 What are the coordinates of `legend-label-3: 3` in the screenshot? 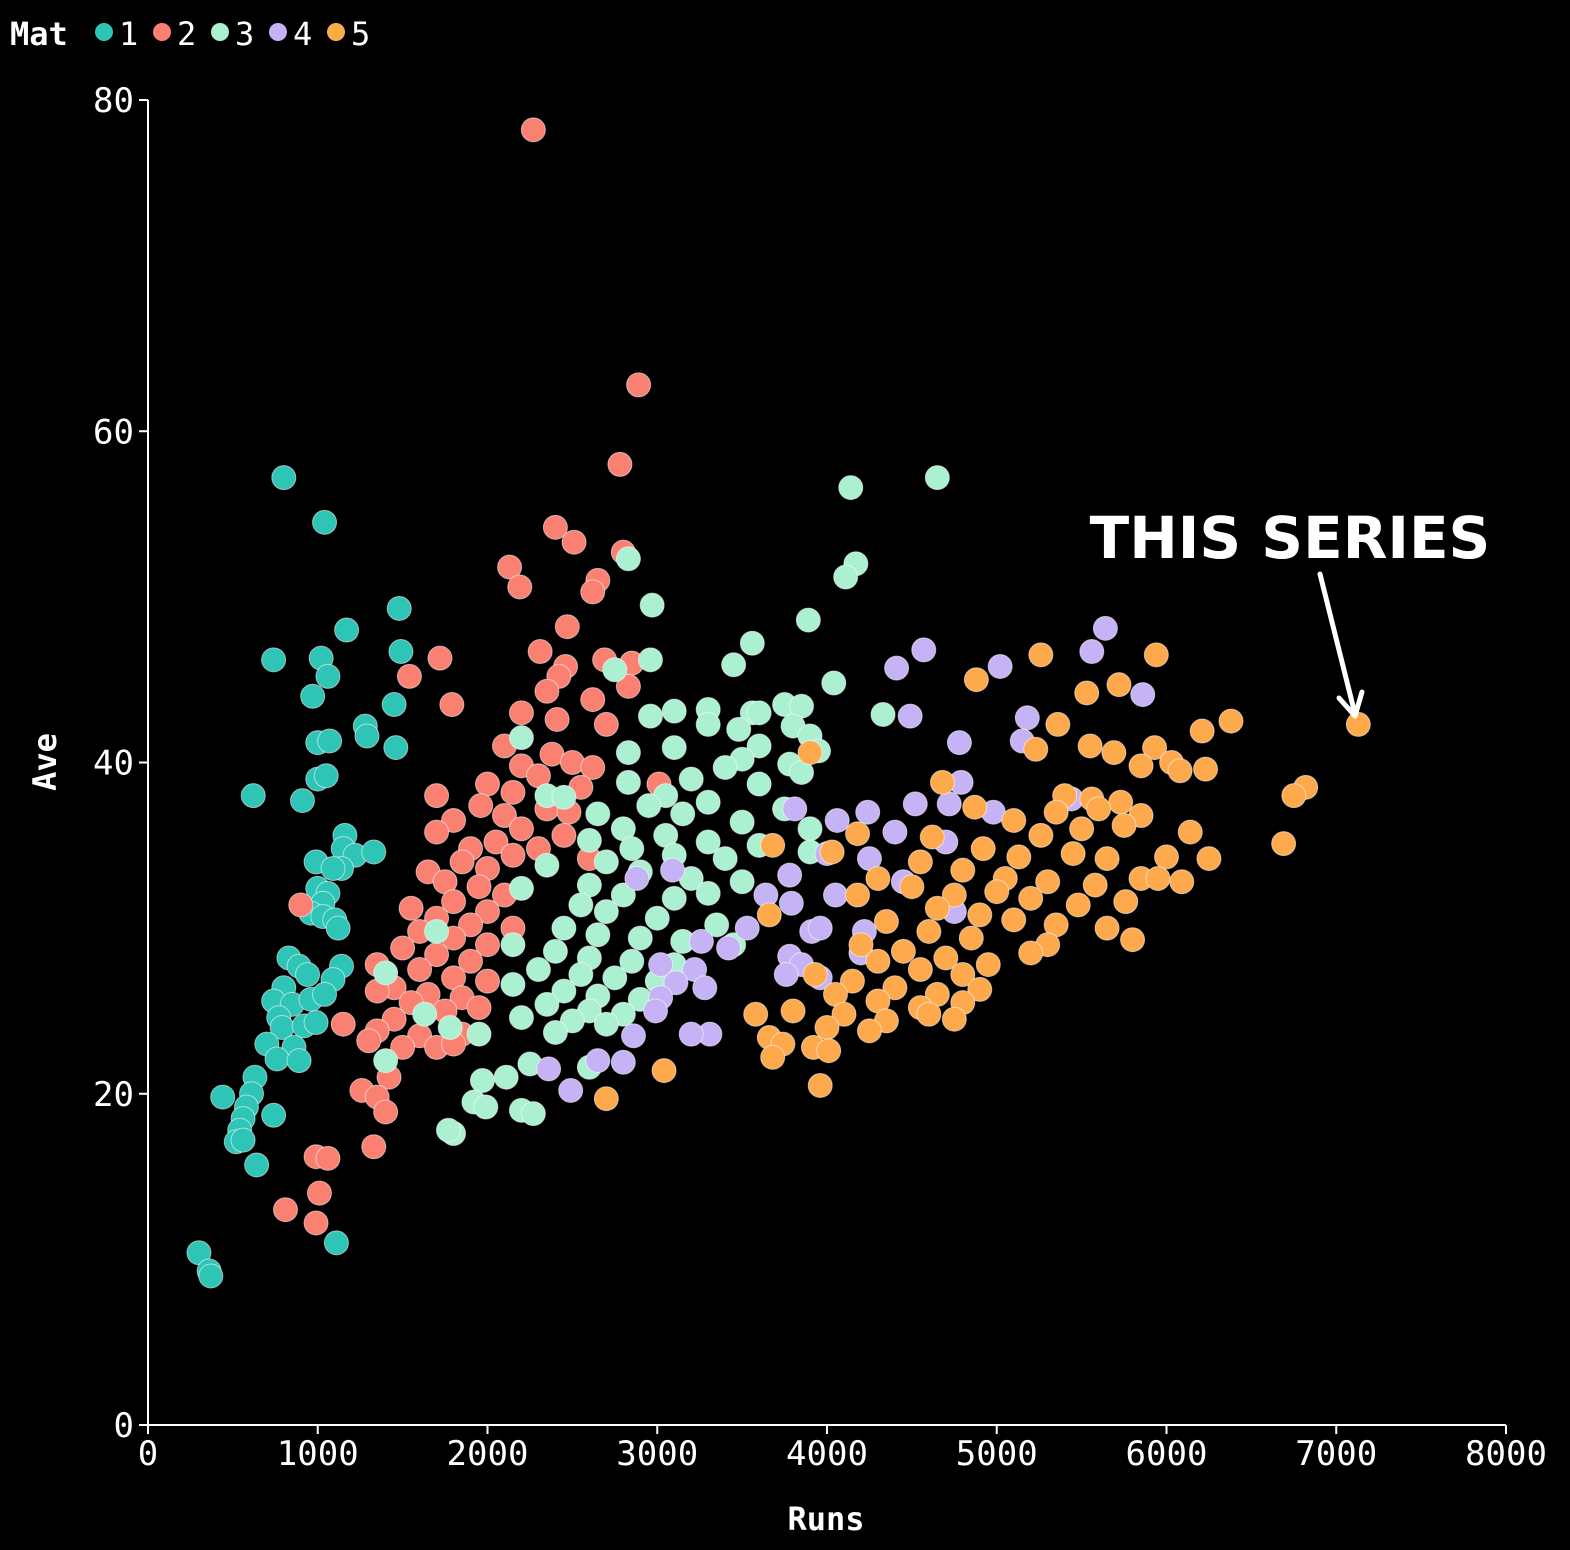 It's located at (244, 34).